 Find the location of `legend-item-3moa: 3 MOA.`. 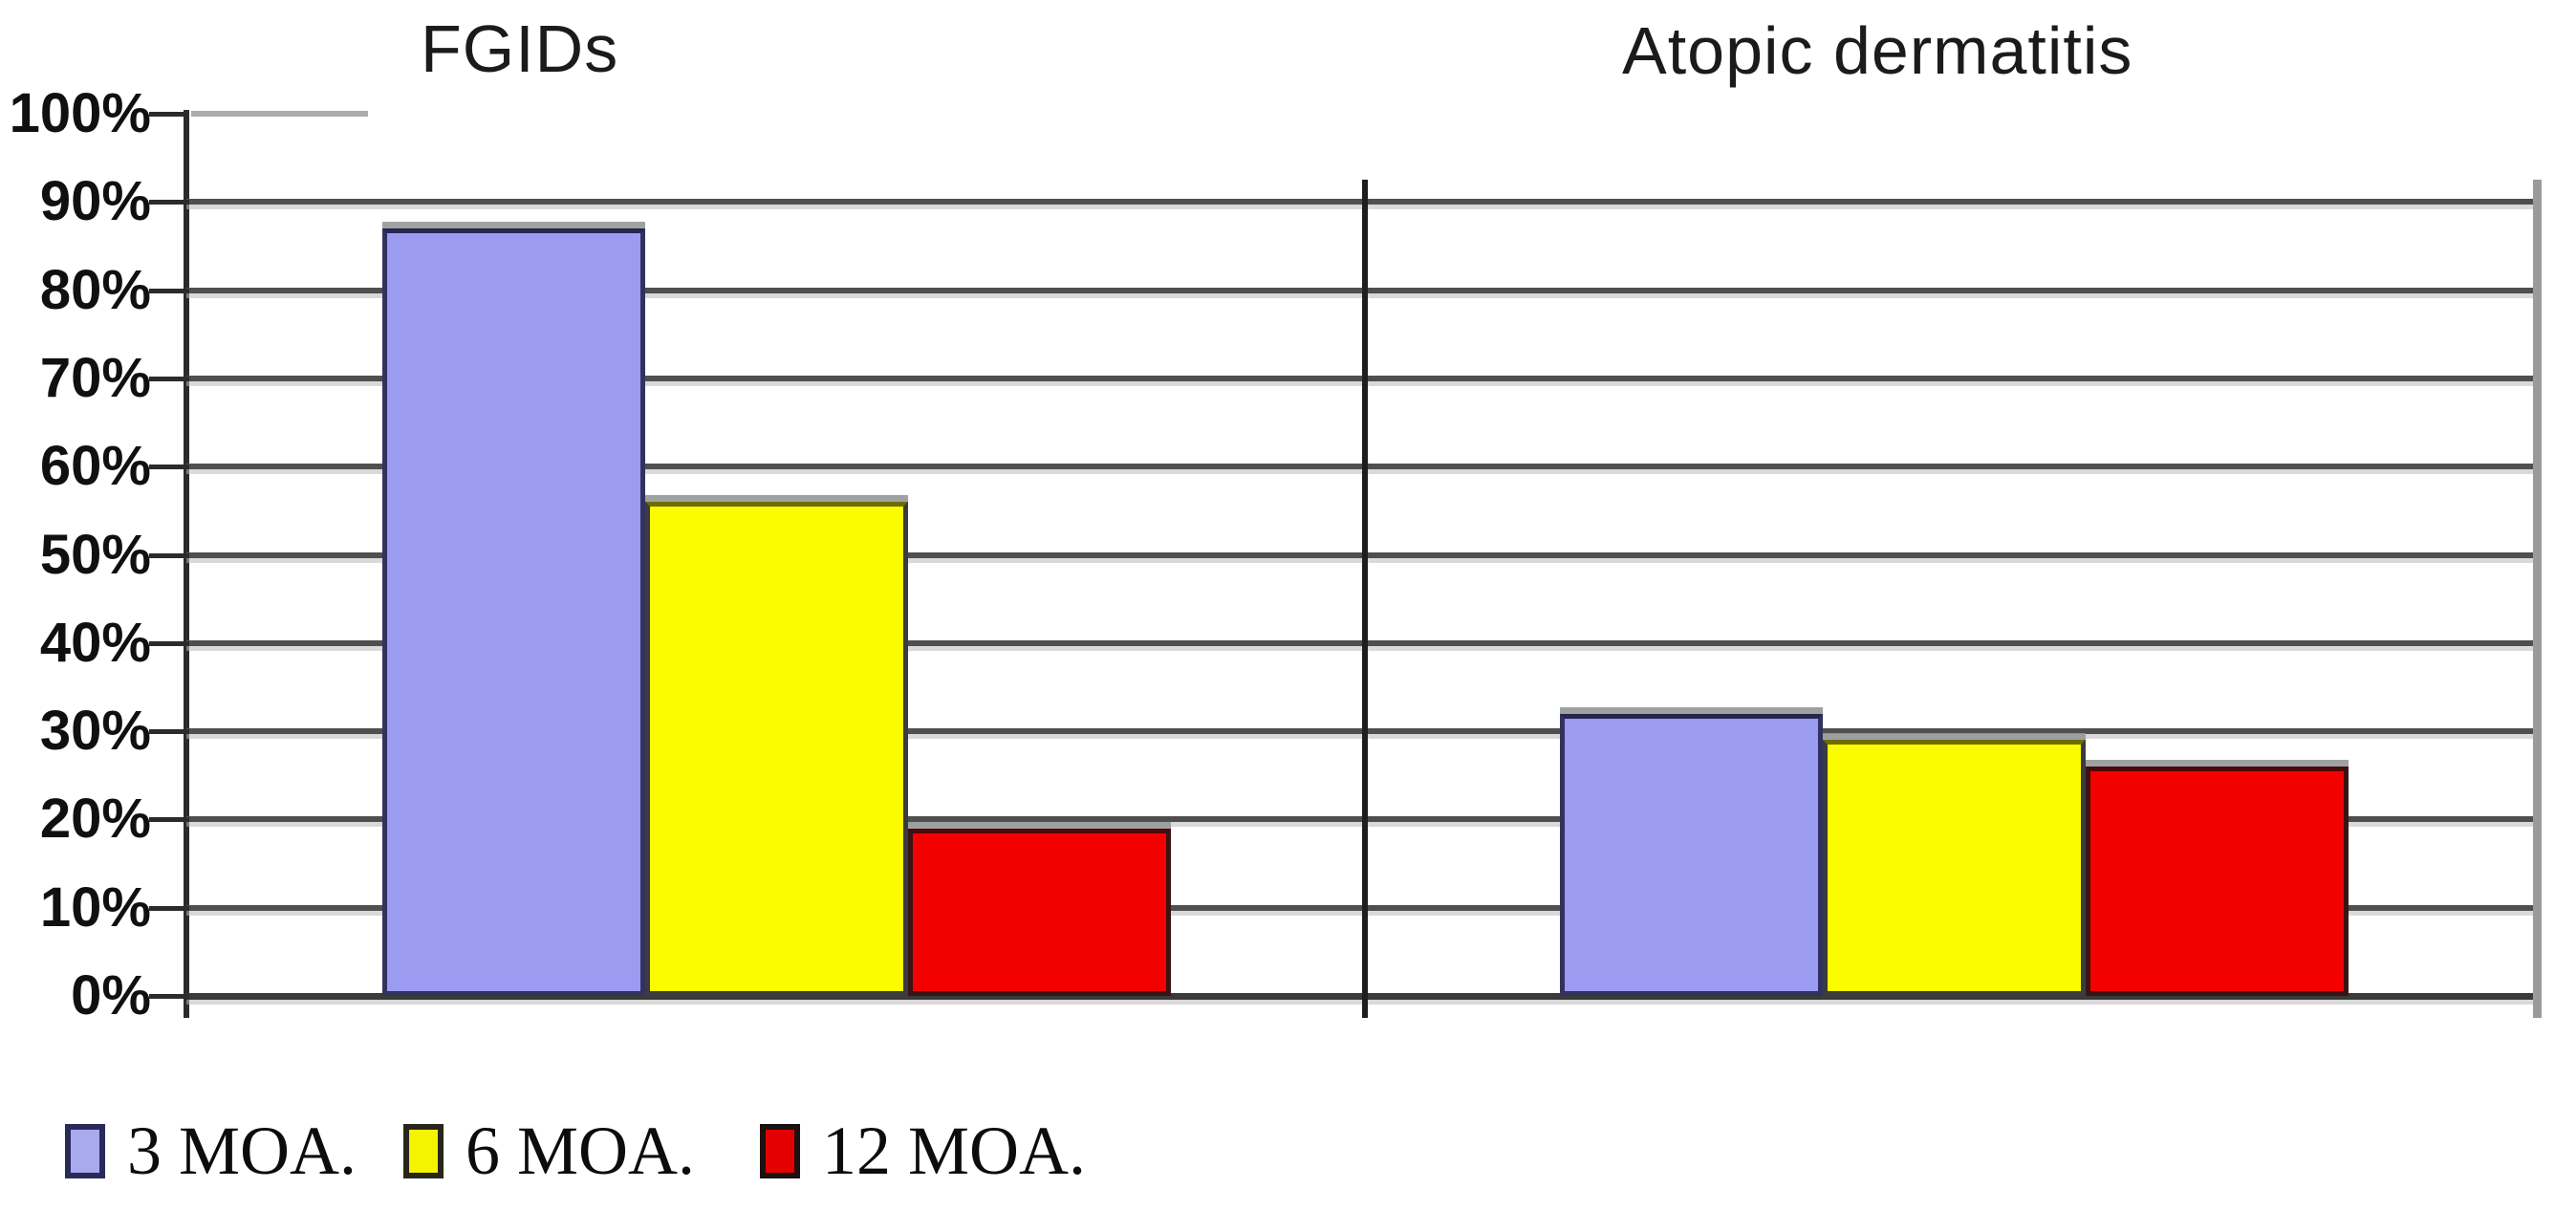

legend-item-3moa: 3 MOA. is located at coordinates (211, 1150).